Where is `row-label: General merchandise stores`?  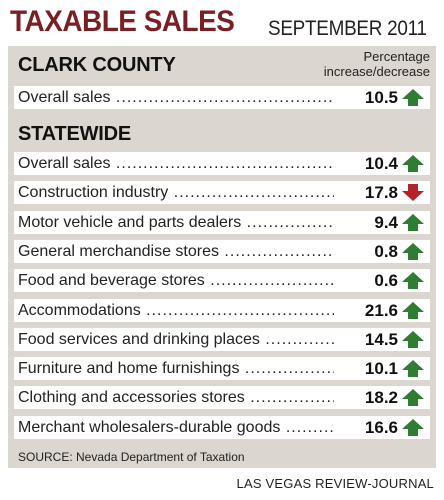
row-label: General merchandise stores is located at coordinates (180, 252).